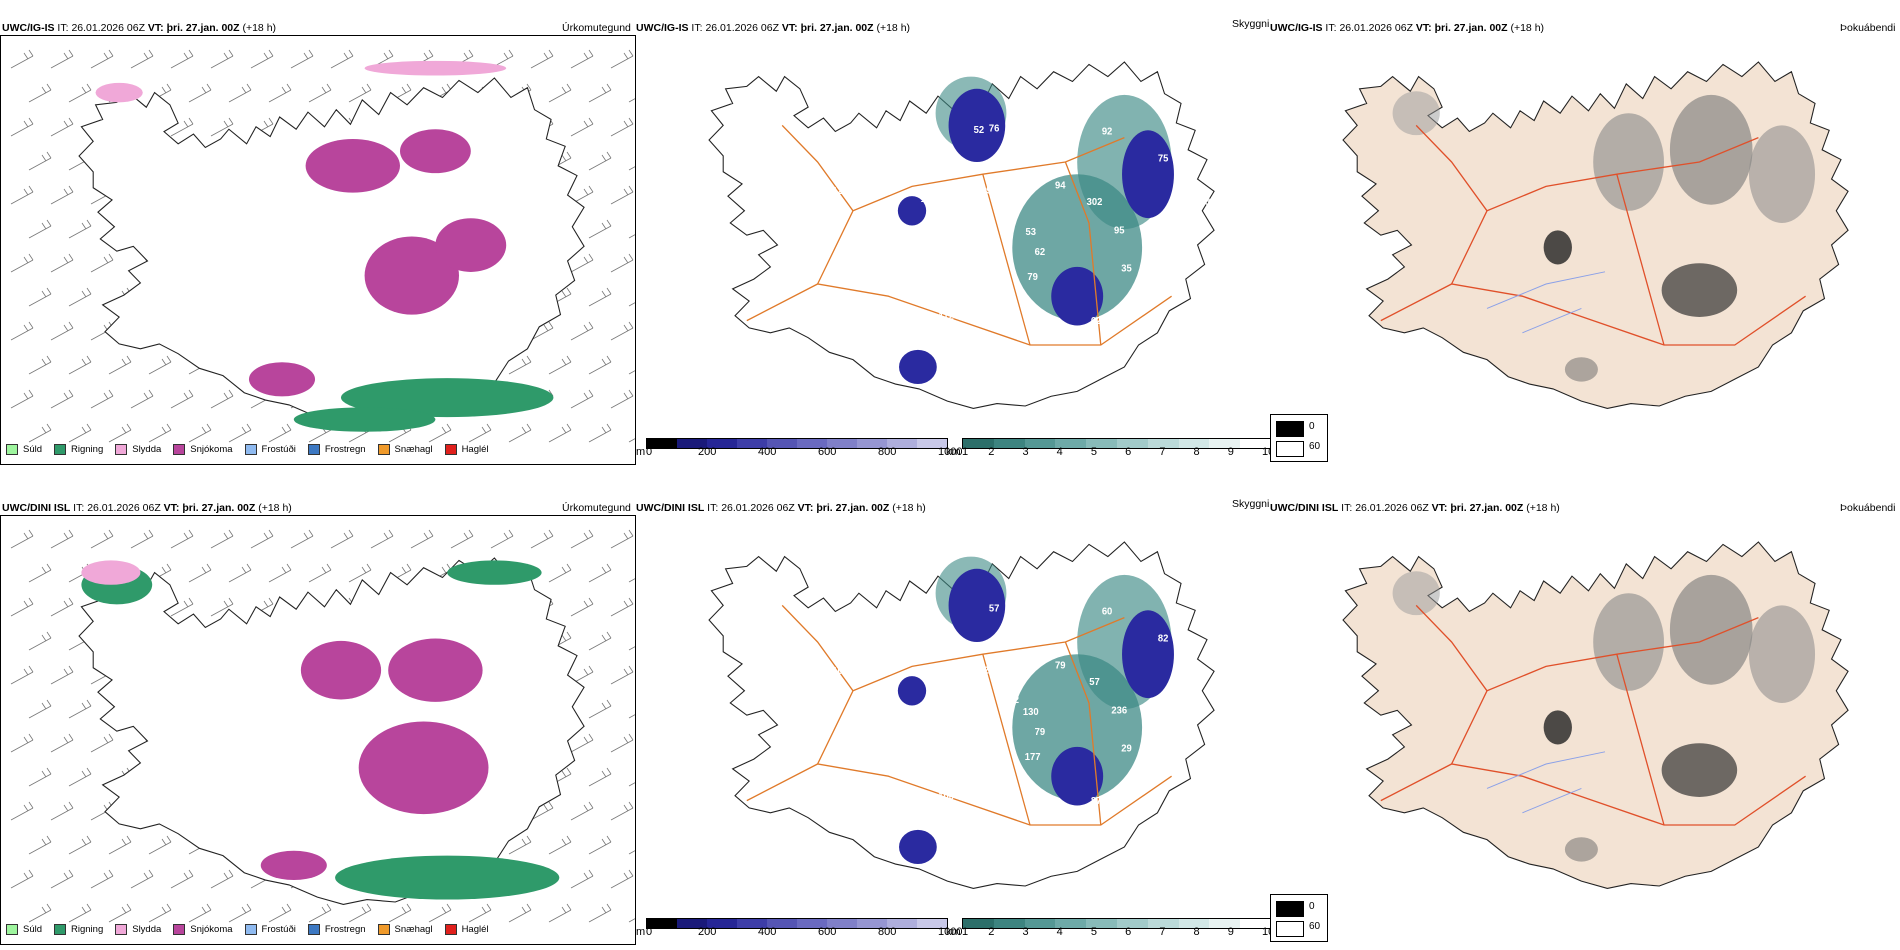 This screenshot has width=1900, height=950. What do you see at coordinates (1040, 732) in the screenshot?
I see `cloud-base-label: 79` at bounding box center [1040, 732].